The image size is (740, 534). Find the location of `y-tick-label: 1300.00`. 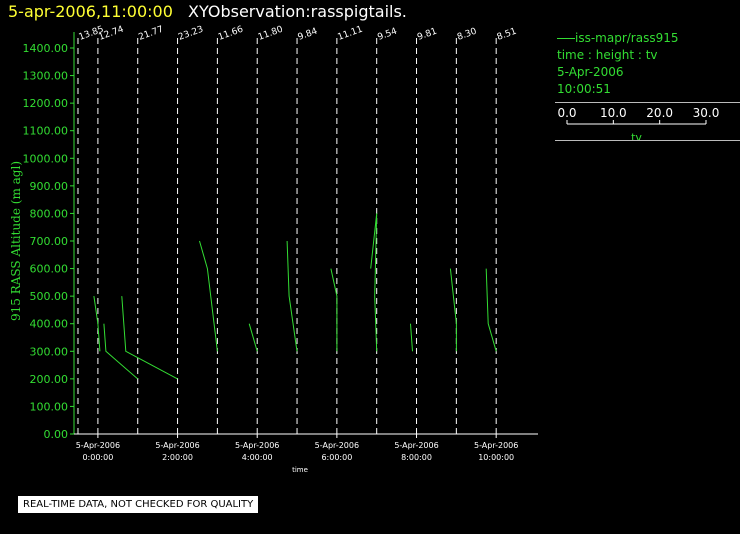

y-tick-label: 1300.00 is located at coordinates (46, 76).